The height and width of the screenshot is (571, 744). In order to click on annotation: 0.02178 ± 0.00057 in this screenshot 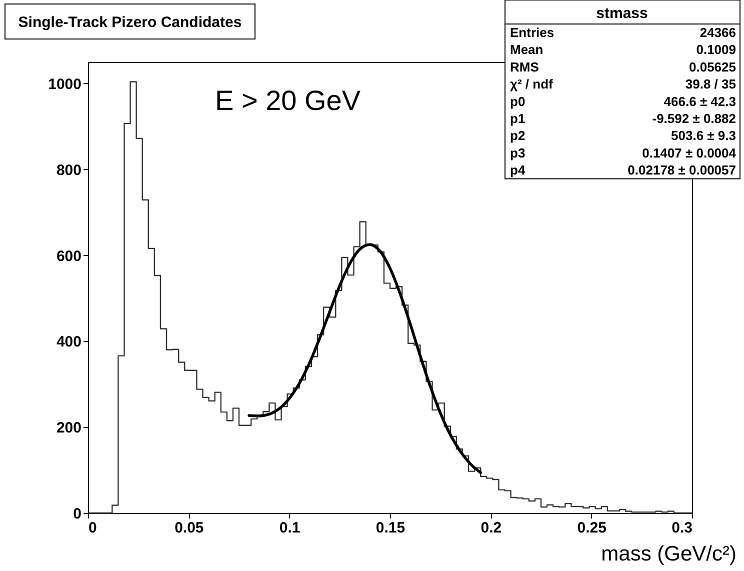, I will do `click(682, 170)`.